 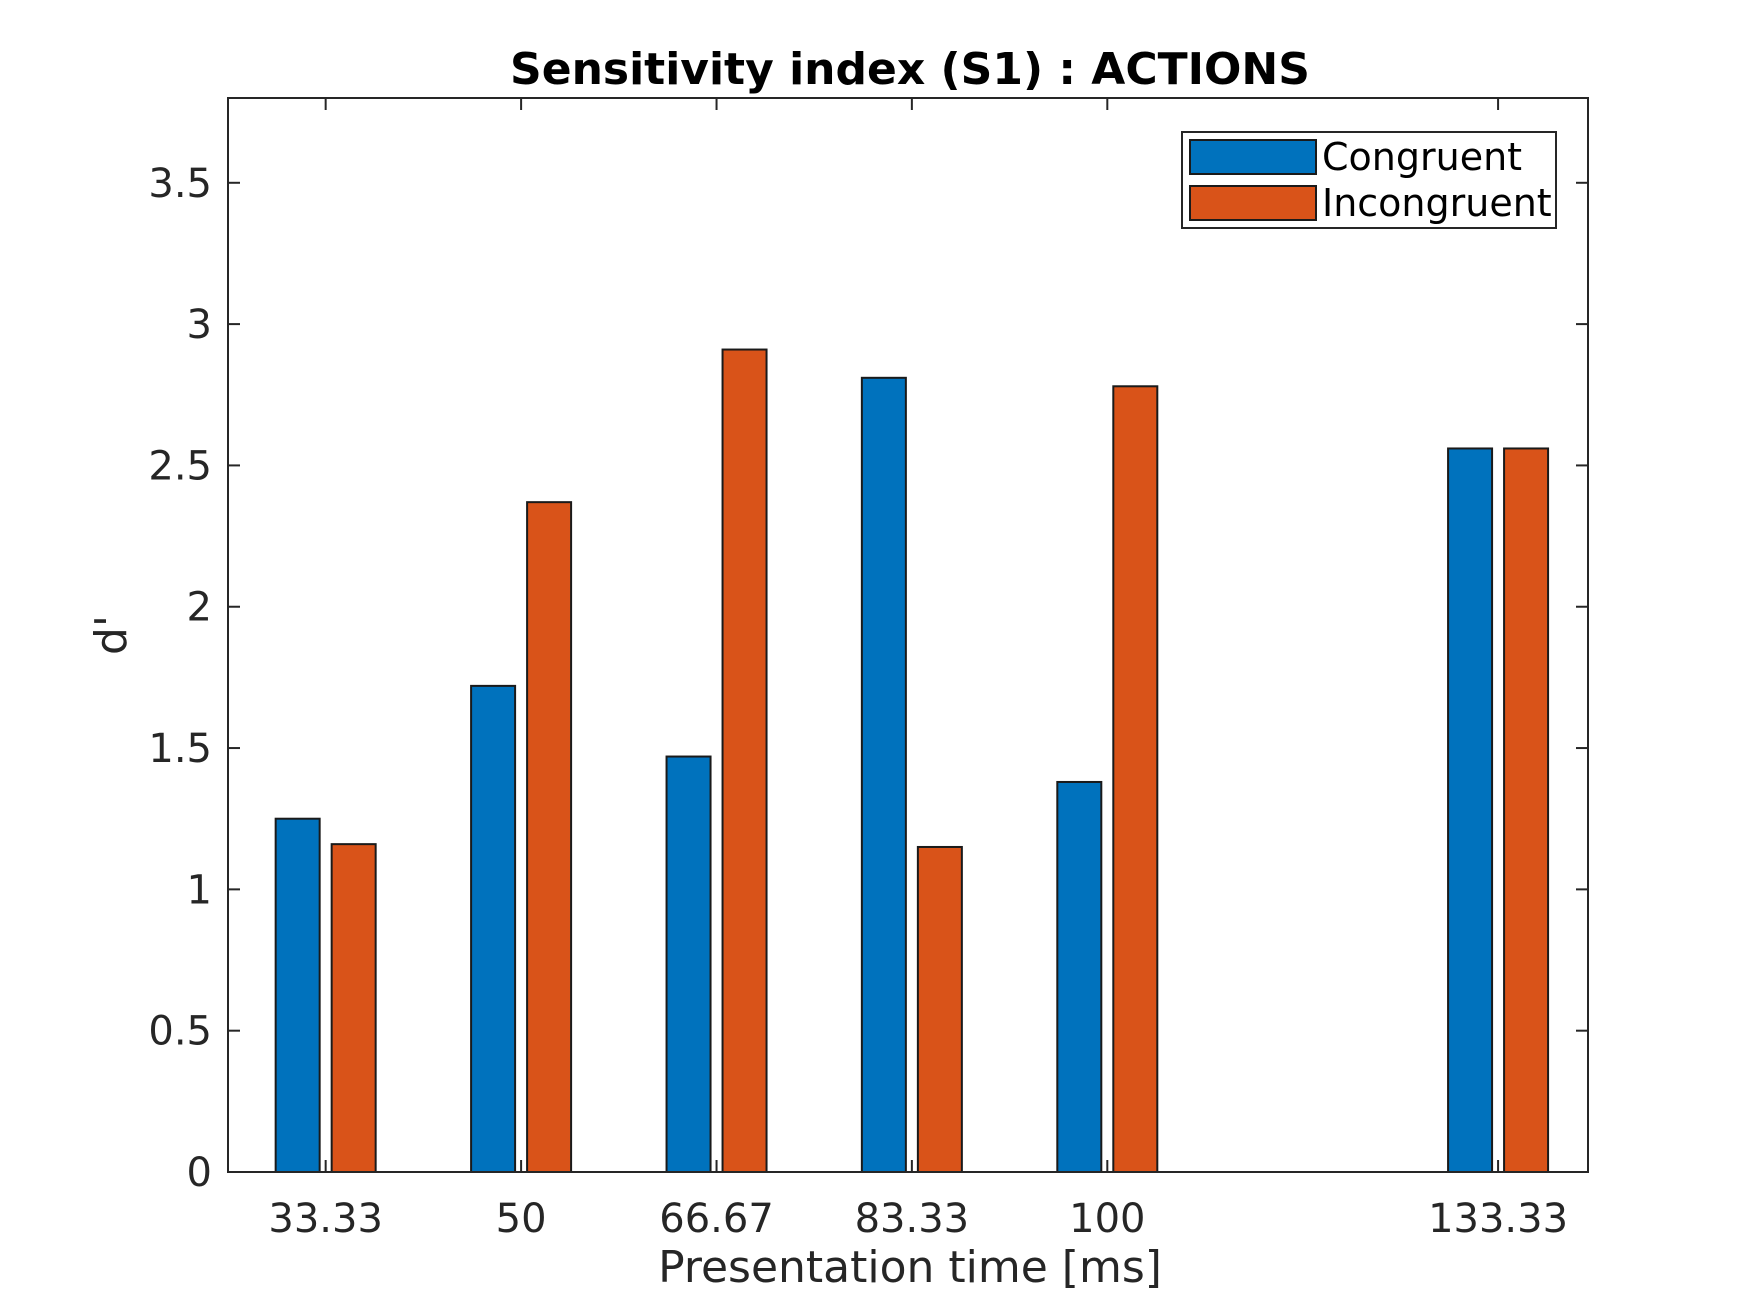 What do you see at coordinates (199, 608) in the screenshot?
I see `y-tick-label: 2` at bounding box center [199, 608].